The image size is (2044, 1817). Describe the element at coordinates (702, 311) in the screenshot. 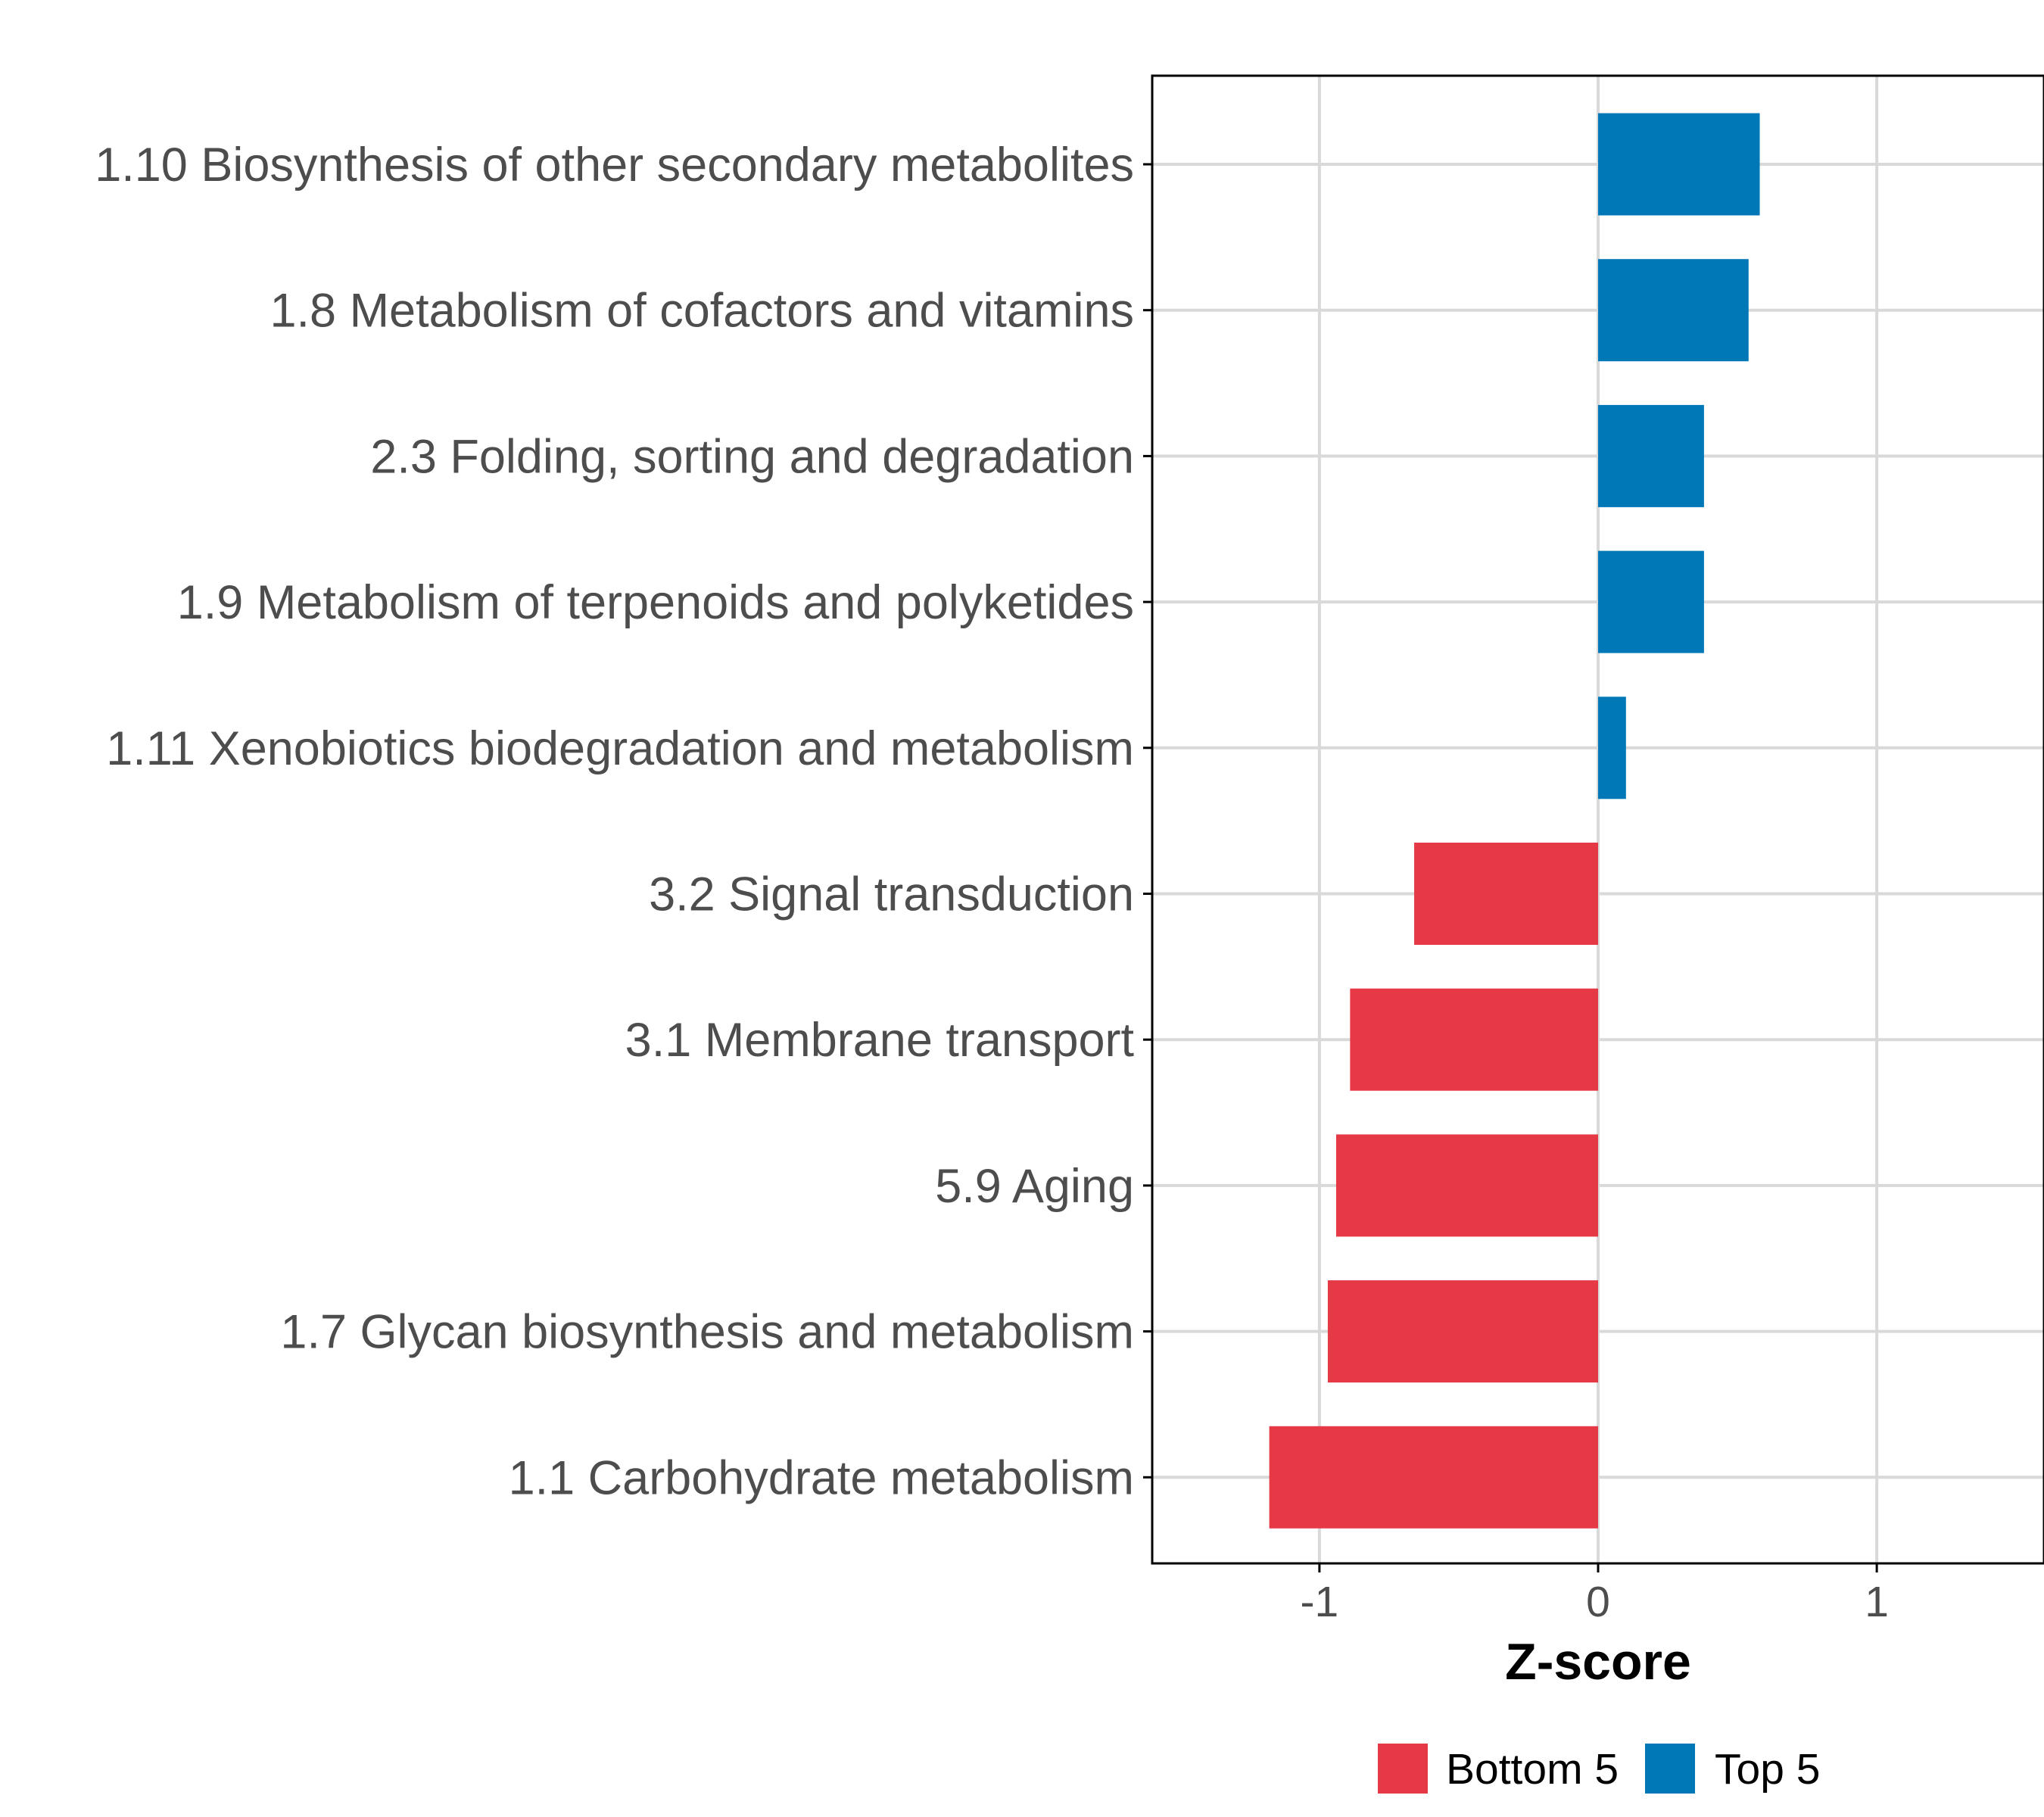

I see `category-label-1: 1.8 Metabolism of cofactors and vitamins` at that location.